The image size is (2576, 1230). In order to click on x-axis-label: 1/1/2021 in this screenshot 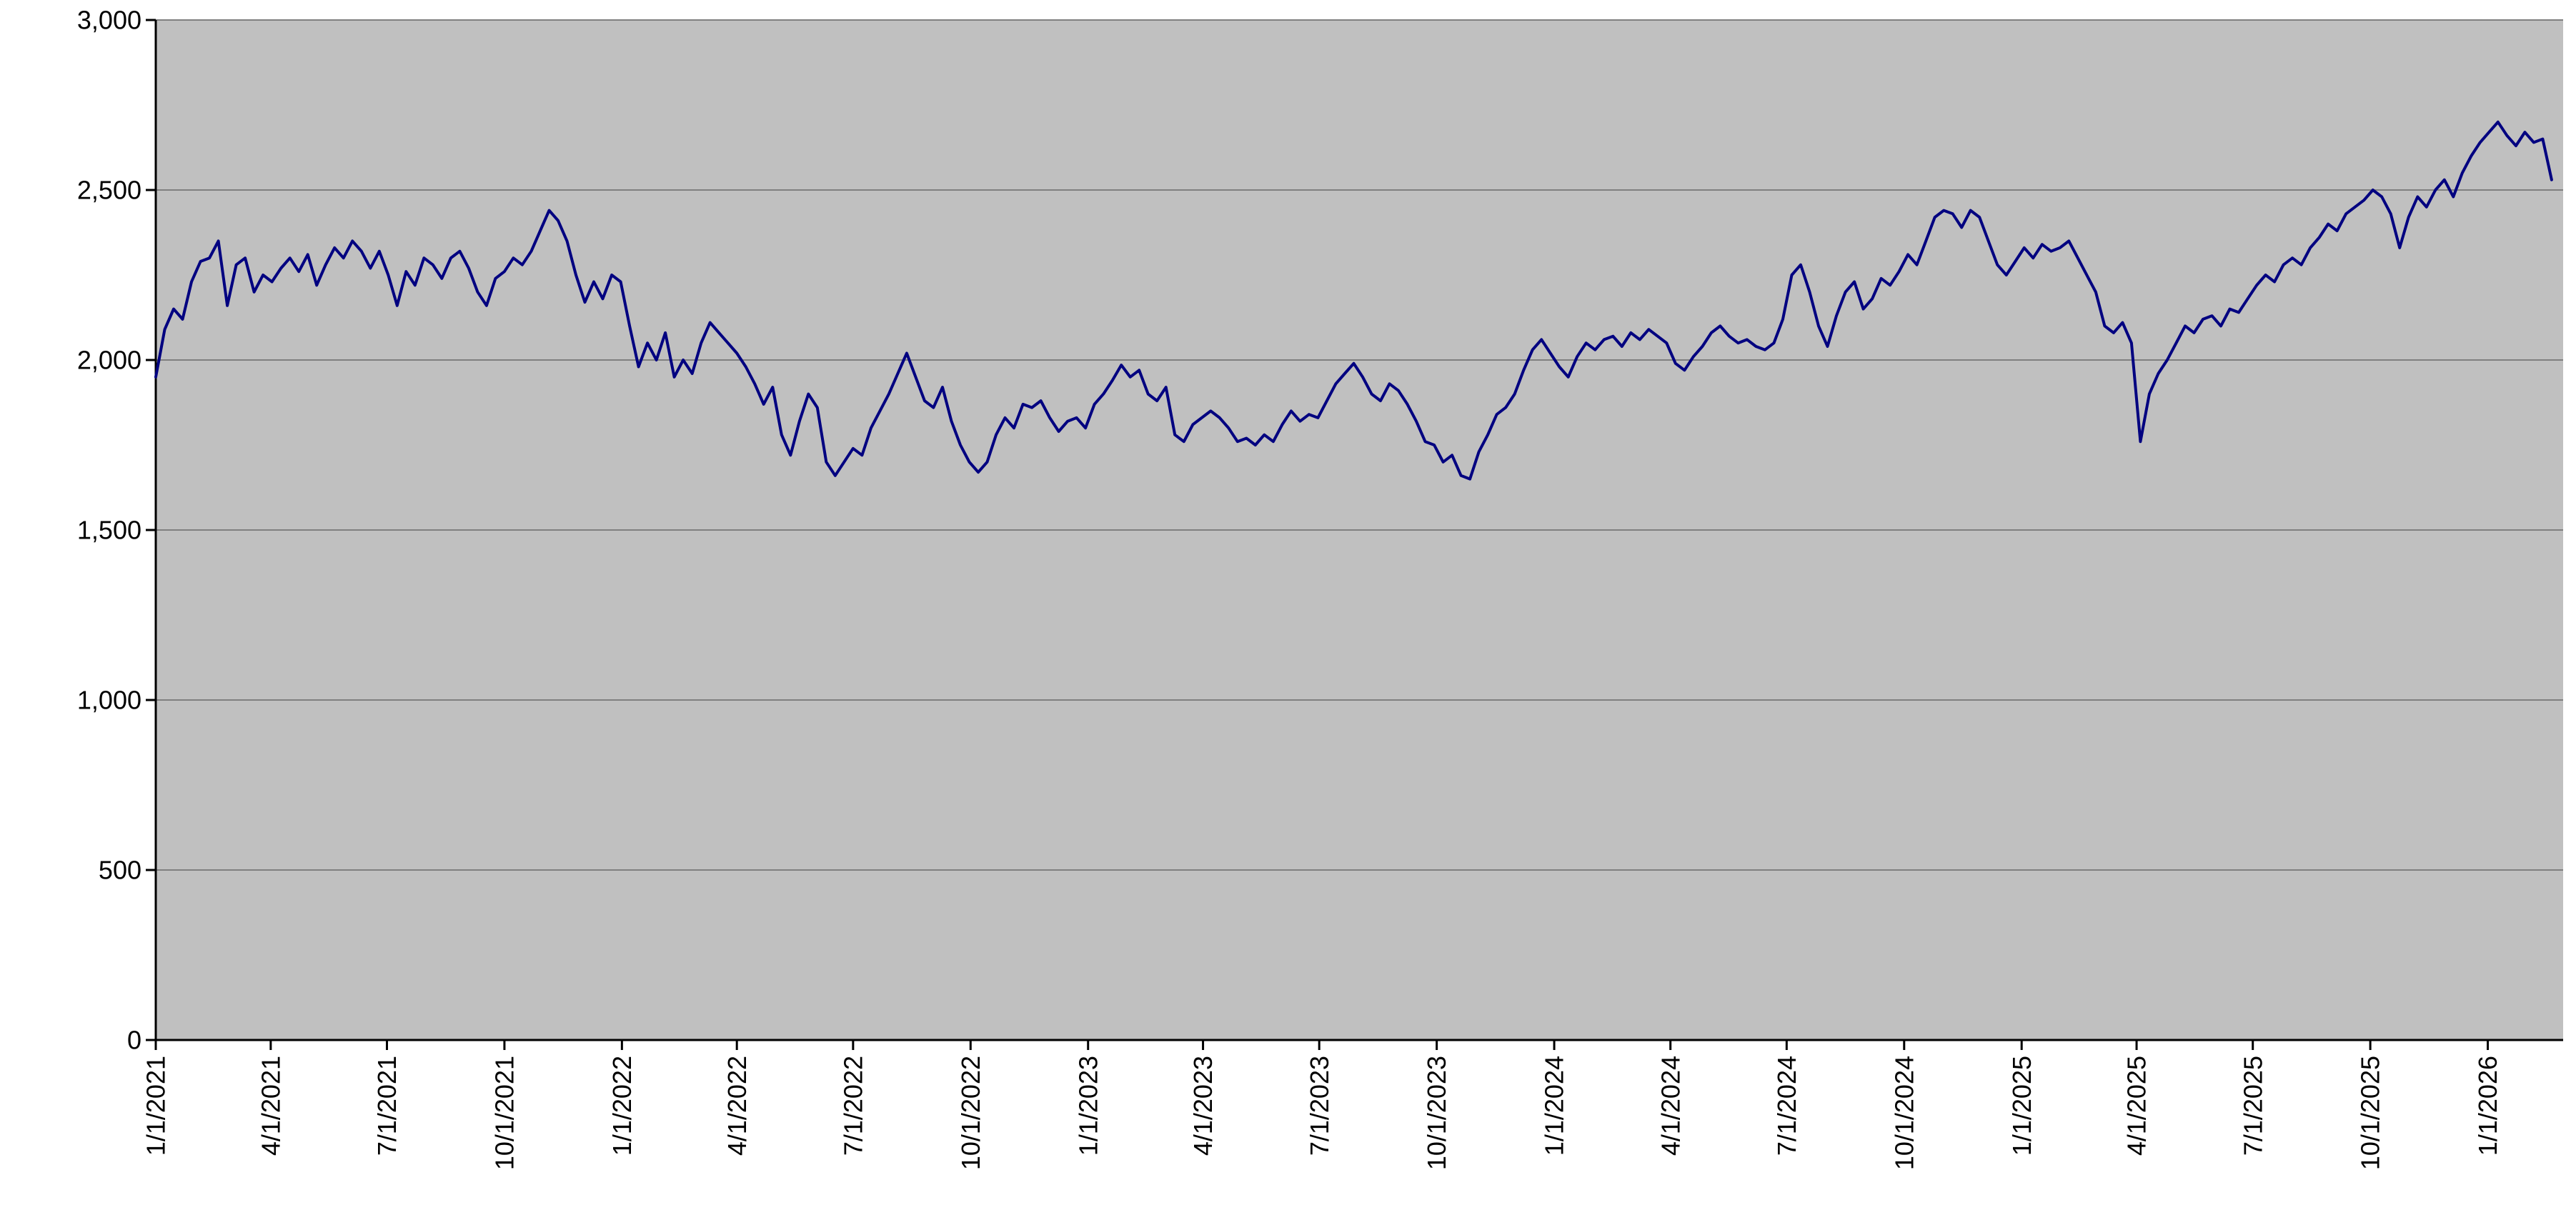, I will do `click(156, 1106)`.